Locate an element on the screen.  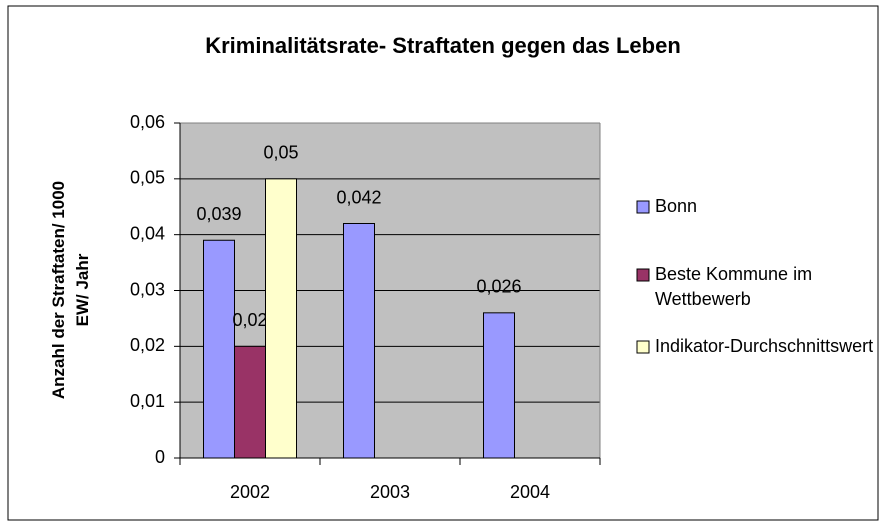
y-tick-label: 0 is located at coordinates (160, 457).